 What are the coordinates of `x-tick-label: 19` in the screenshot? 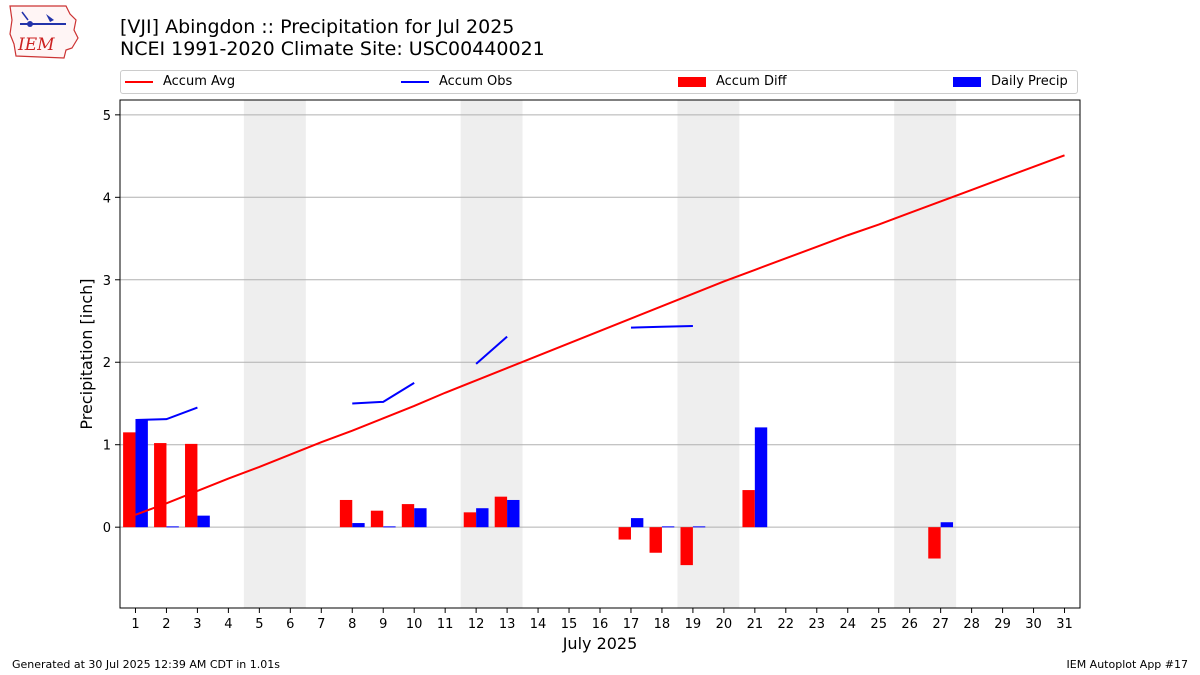 It's located at (693, 624).